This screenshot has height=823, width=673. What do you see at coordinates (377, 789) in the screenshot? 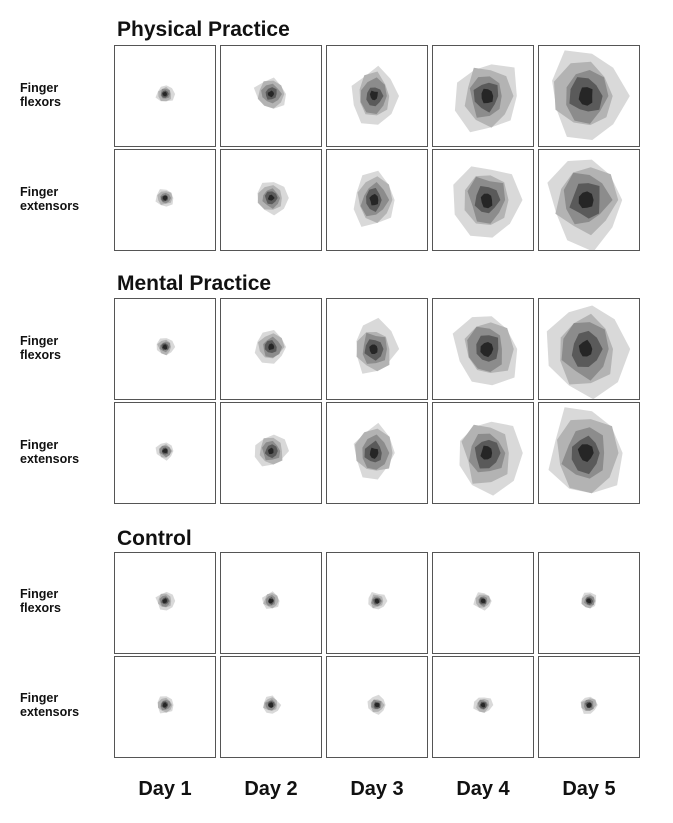
I see `column-label-day-3: Day 3` at bounding box center [377, 789].